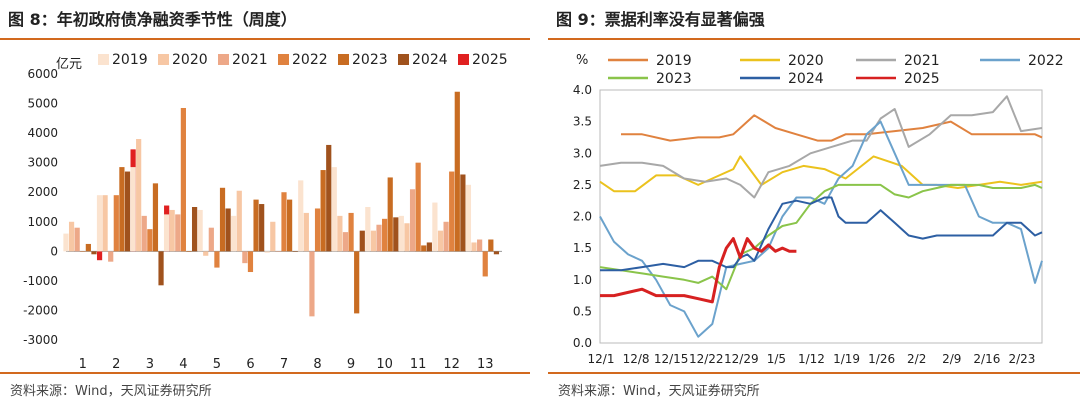 This screenshot has height=406, width=1080. What do you see at coordinates (986, 359) in the screenshot?
I see `x-tick-label: 2/16` at bounding box center [986, 359].